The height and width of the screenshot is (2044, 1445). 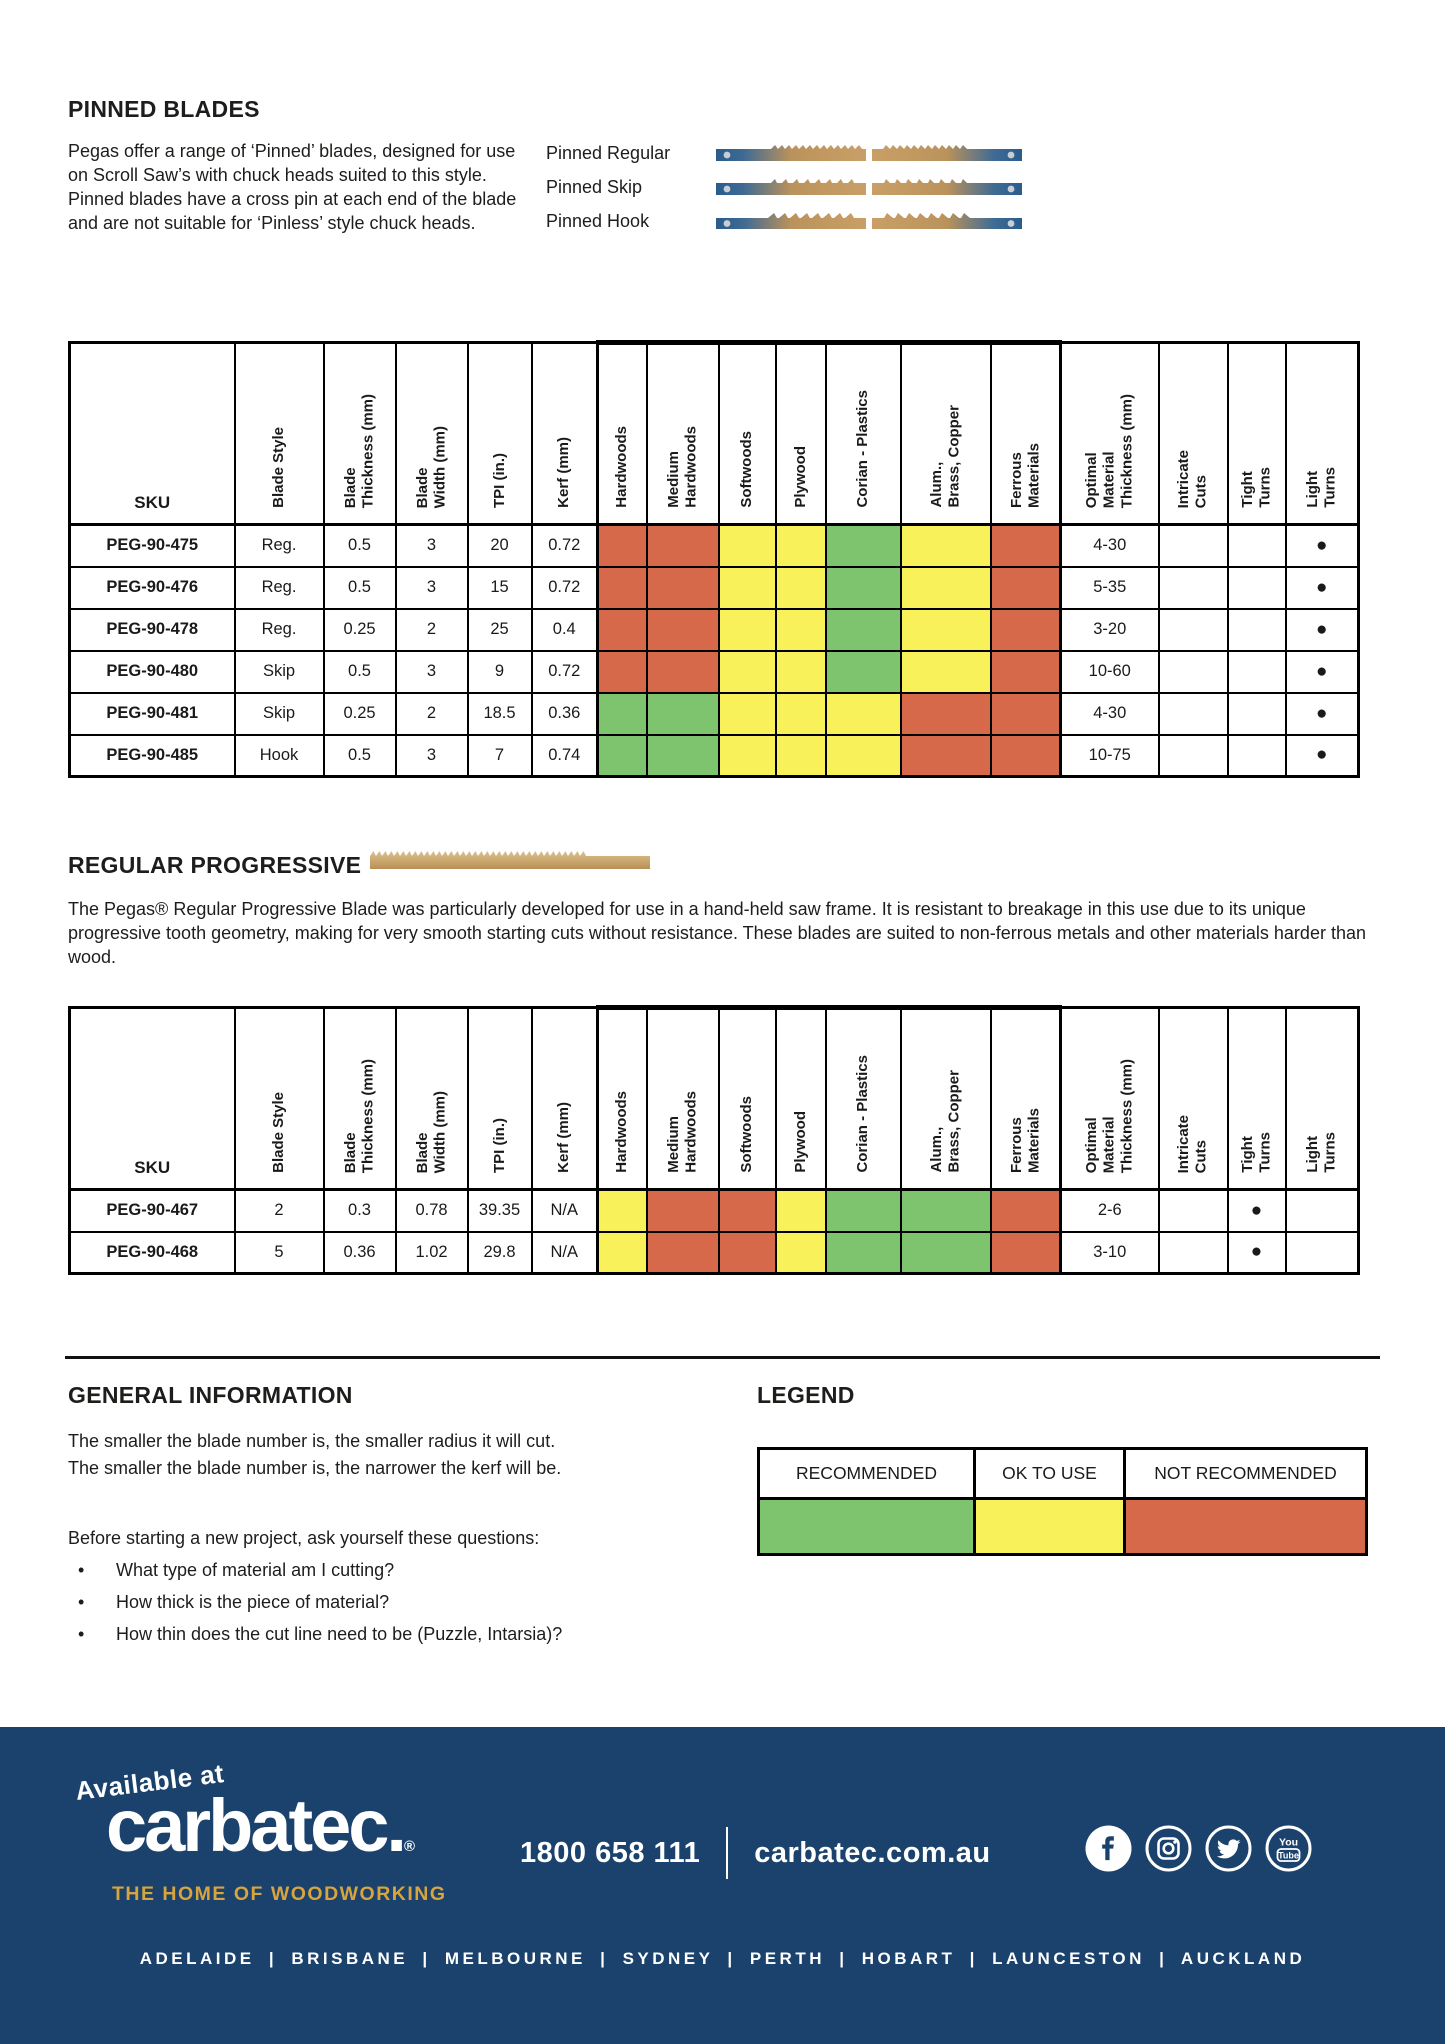 I want to click on cell-kerf: 0.72, so click(x=564, y=587).